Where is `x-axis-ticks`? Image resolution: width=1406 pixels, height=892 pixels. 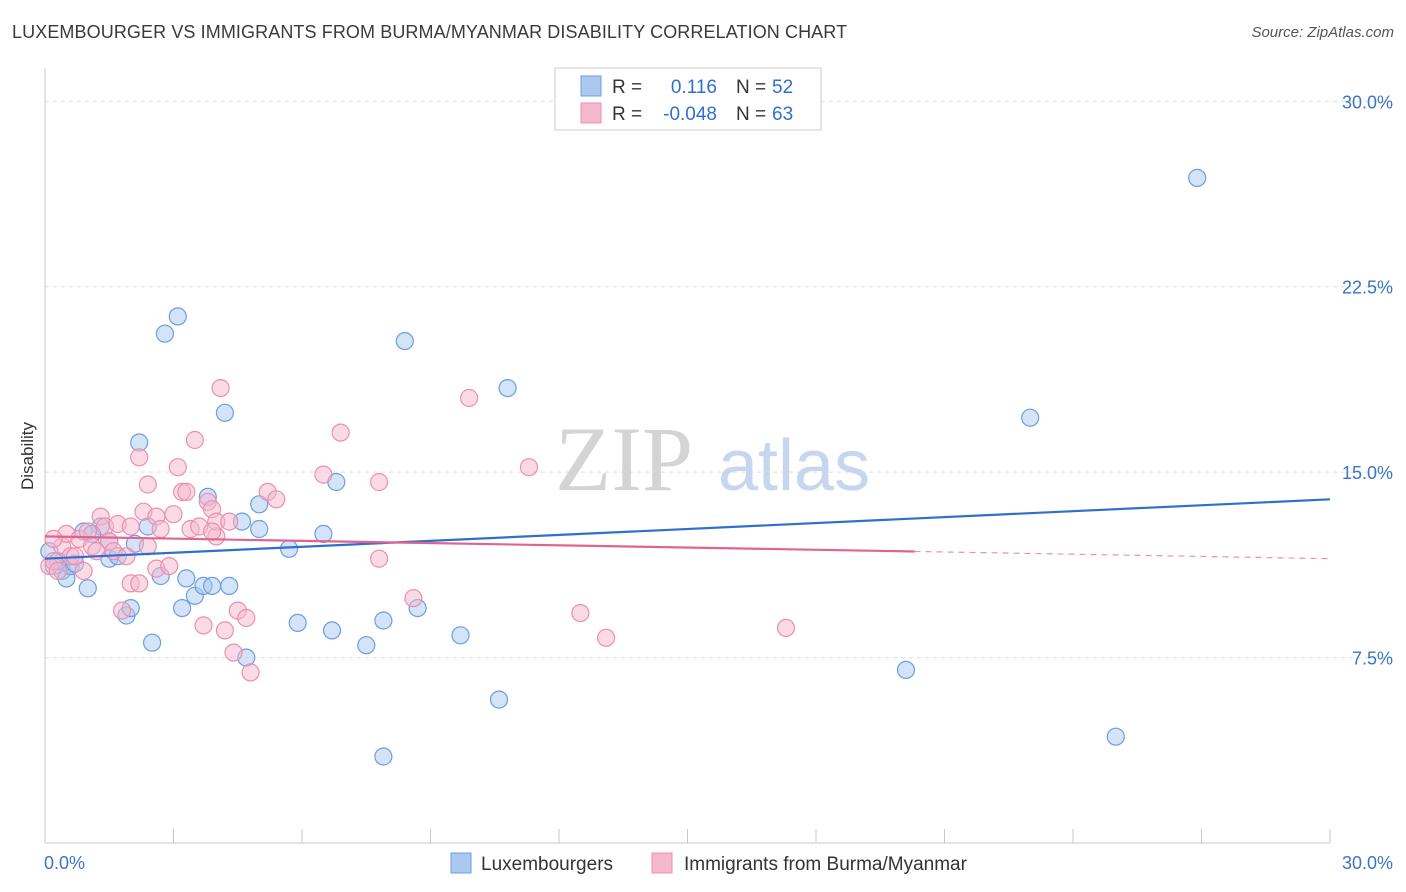 x-axis-ticks is located at coordinates (687, 836).